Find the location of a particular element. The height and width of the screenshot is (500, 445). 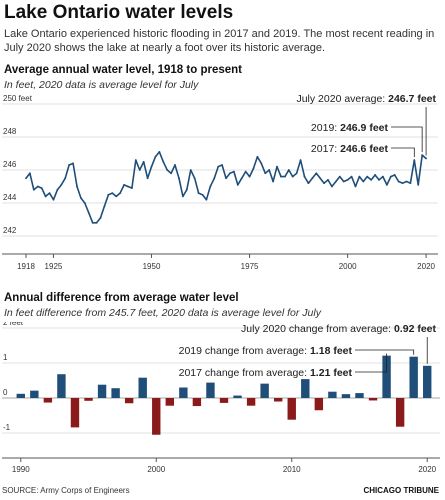

x-tick-label: 1975 is located at coordinates (250, 266).